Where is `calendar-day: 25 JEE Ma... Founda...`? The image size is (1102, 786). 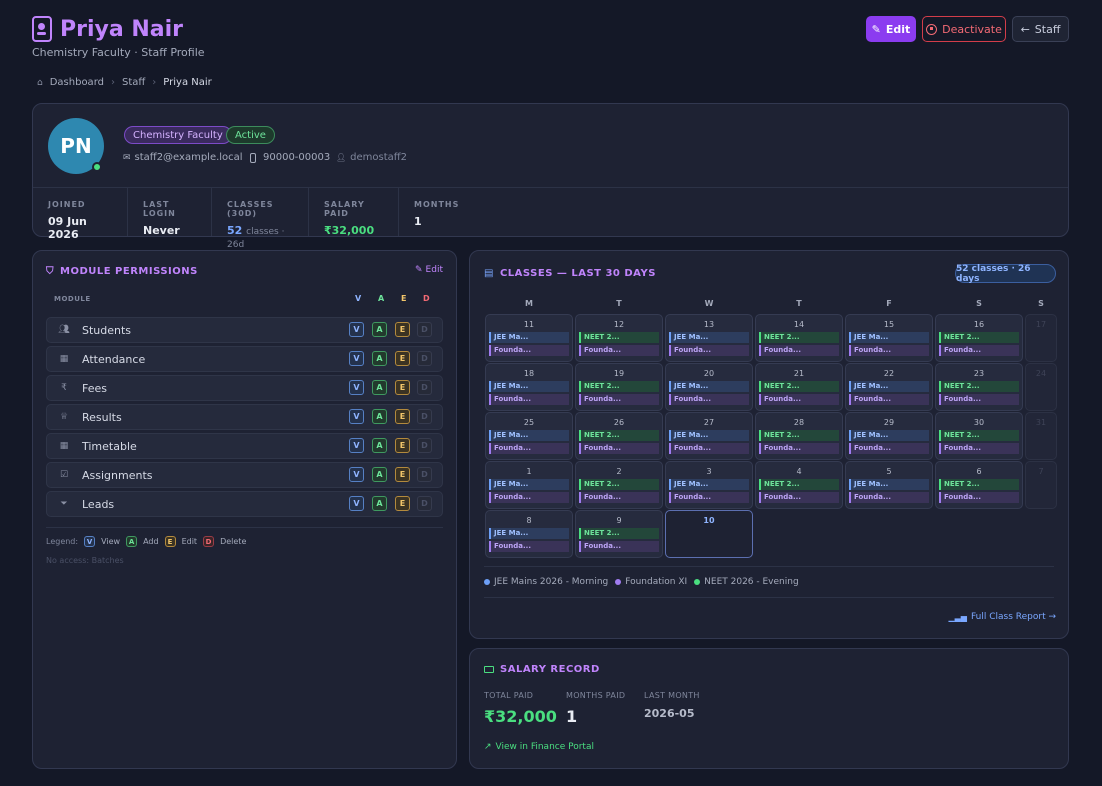 calendar-day: 25 JEE Ma... Founda... is located at coordinates (529, 436).